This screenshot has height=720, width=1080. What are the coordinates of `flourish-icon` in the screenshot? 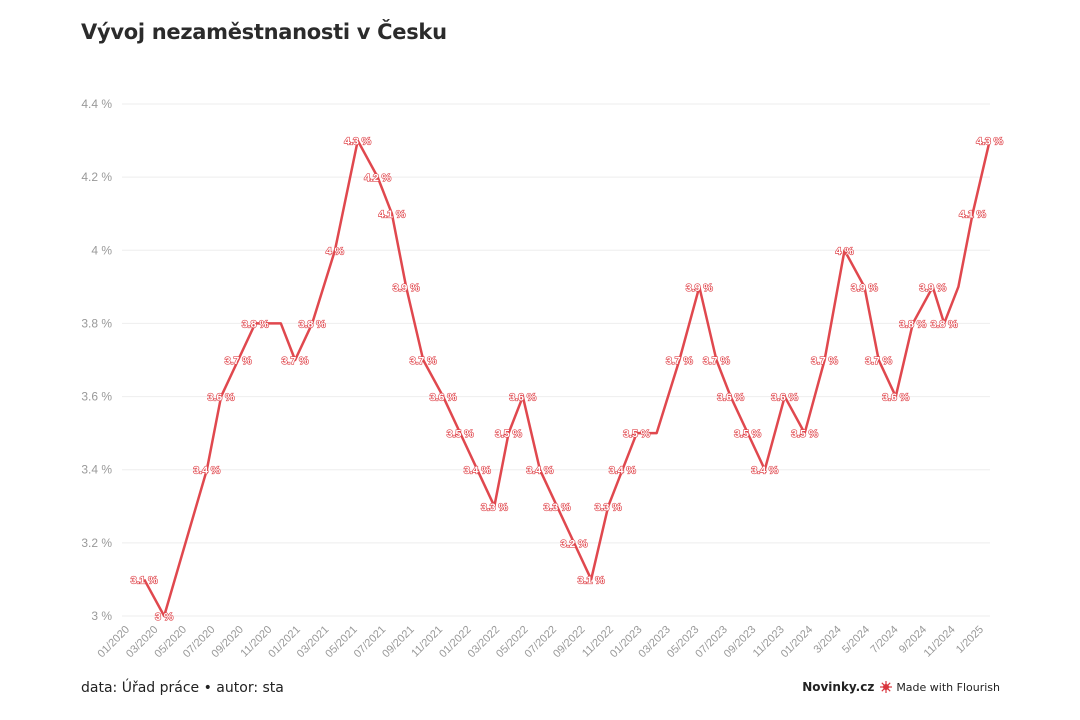 It's located at (886, 687).